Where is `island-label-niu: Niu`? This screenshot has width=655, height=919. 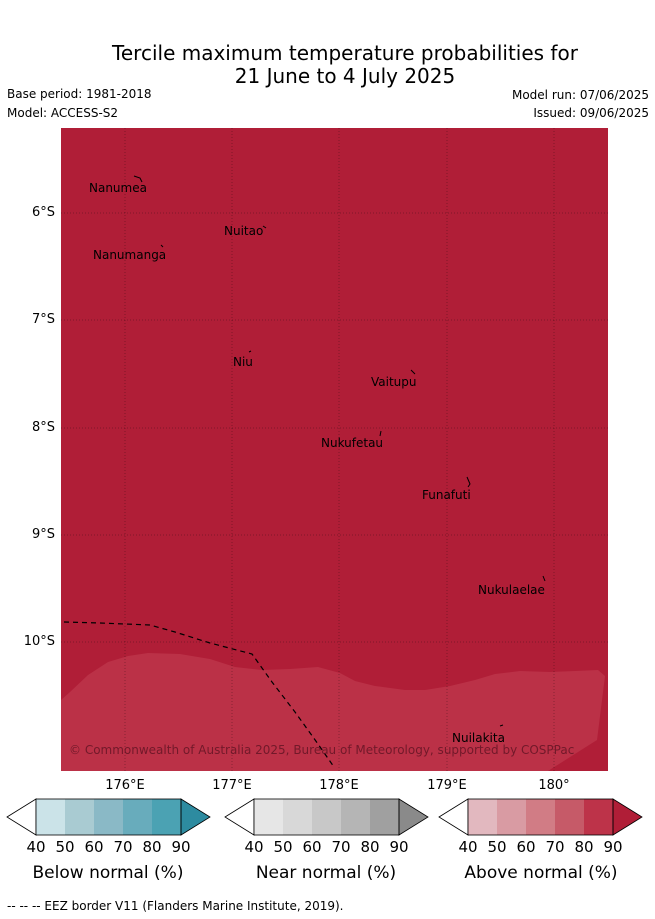 island-label-niu: Niu is located at coordinates (243, 362).